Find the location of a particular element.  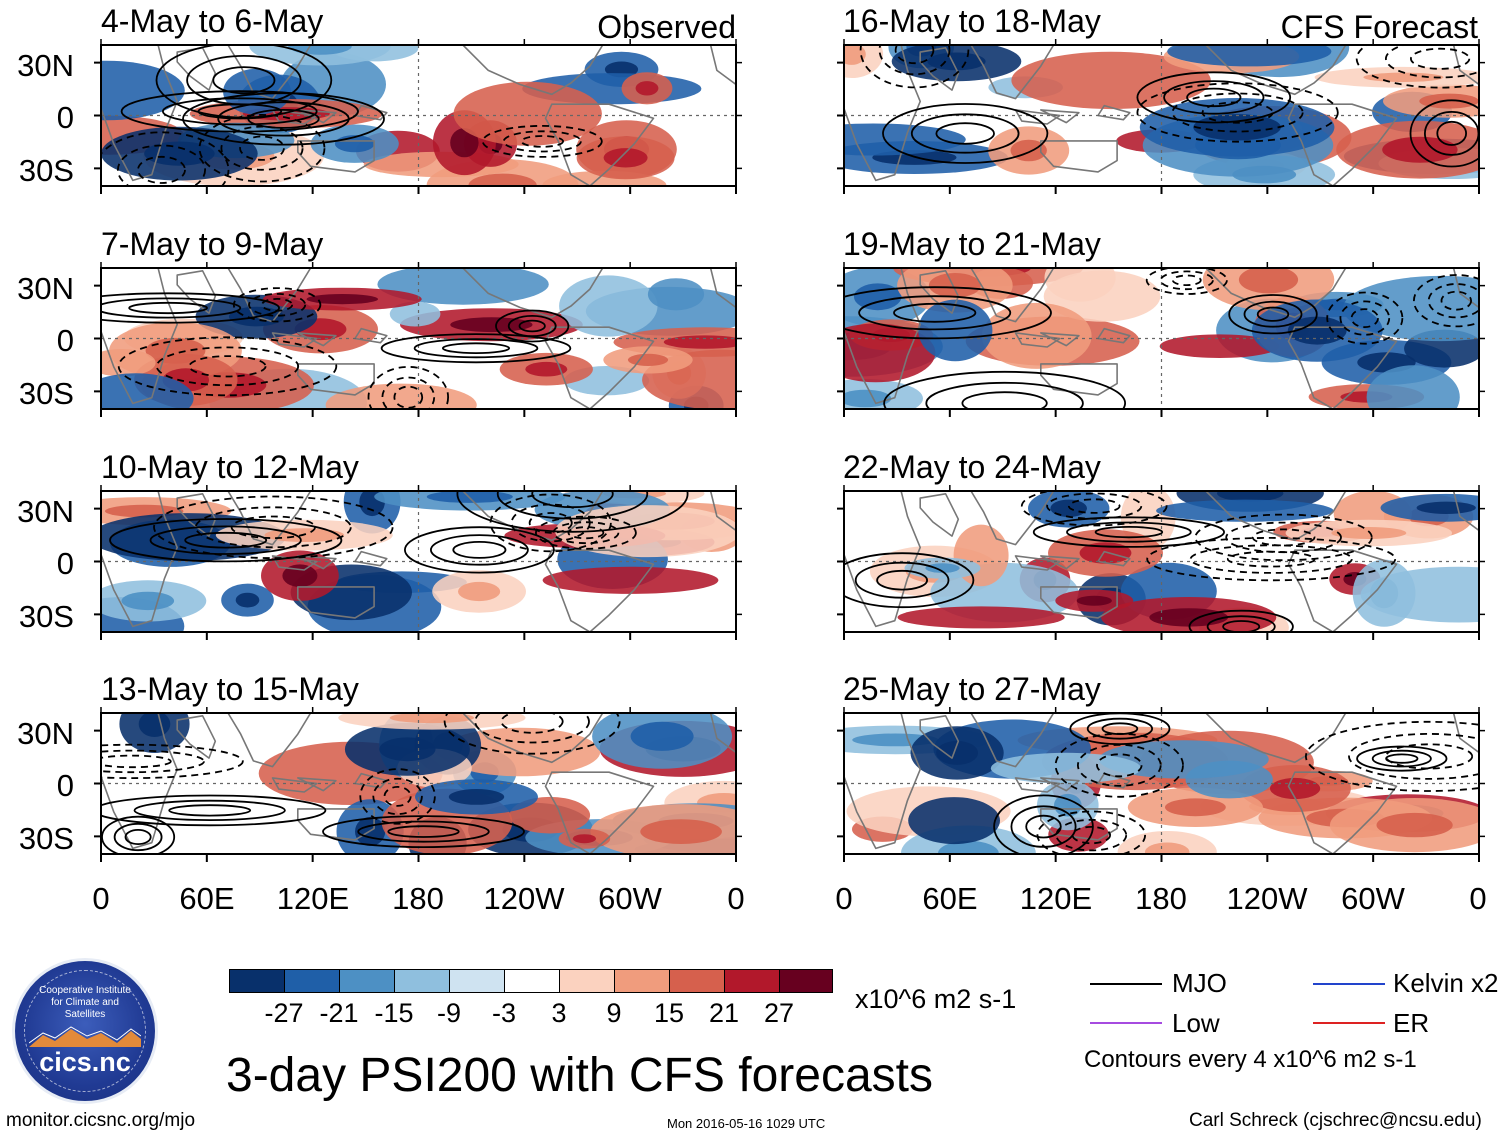

lon-label-right-360: 0 is located at coordinates (1478, 898).